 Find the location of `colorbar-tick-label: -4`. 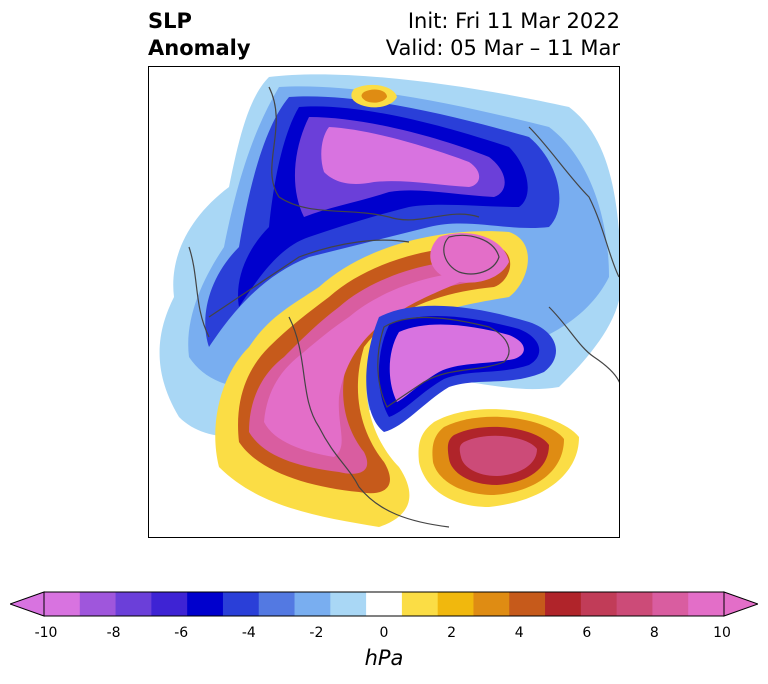

colorbar-tick-label: -4 is located at coordinates (248, 633).